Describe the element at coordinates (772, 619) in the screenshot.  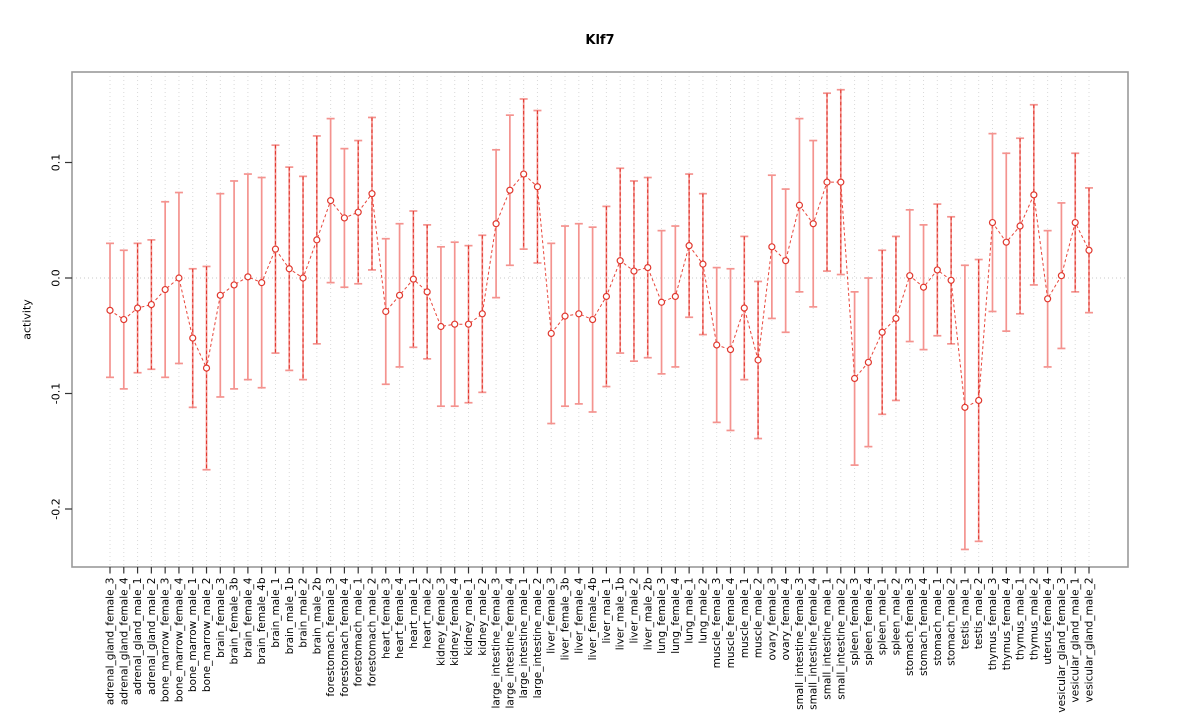
I see `x-tick-label: ovary_female_3` at that location.